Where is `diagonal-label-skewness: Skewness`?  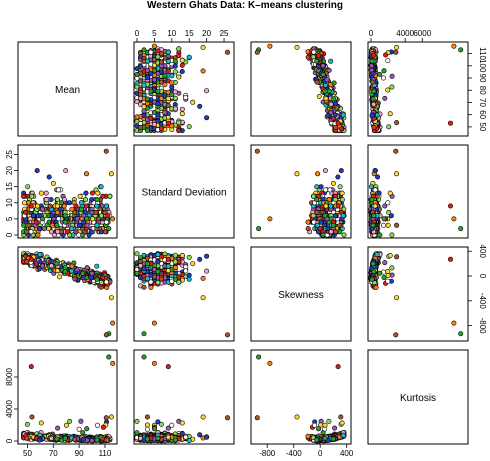 diagonal-label-skewness: Skewness is located at coordinates (301, 295).